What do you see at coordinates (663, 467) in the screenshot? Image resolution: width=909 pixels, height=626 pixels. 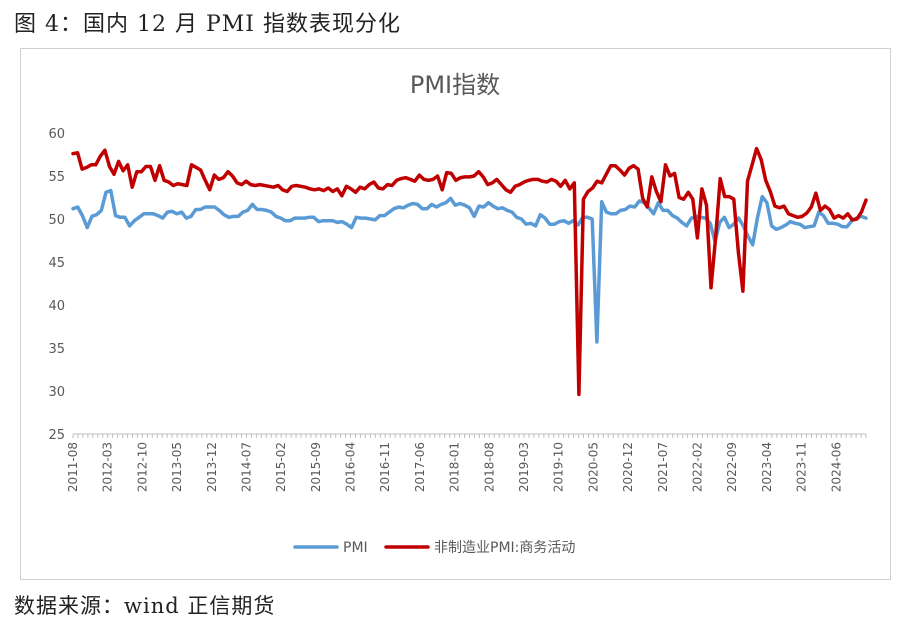 I see `x-tick-label: 2021-07` at bounding box center [663, 467].